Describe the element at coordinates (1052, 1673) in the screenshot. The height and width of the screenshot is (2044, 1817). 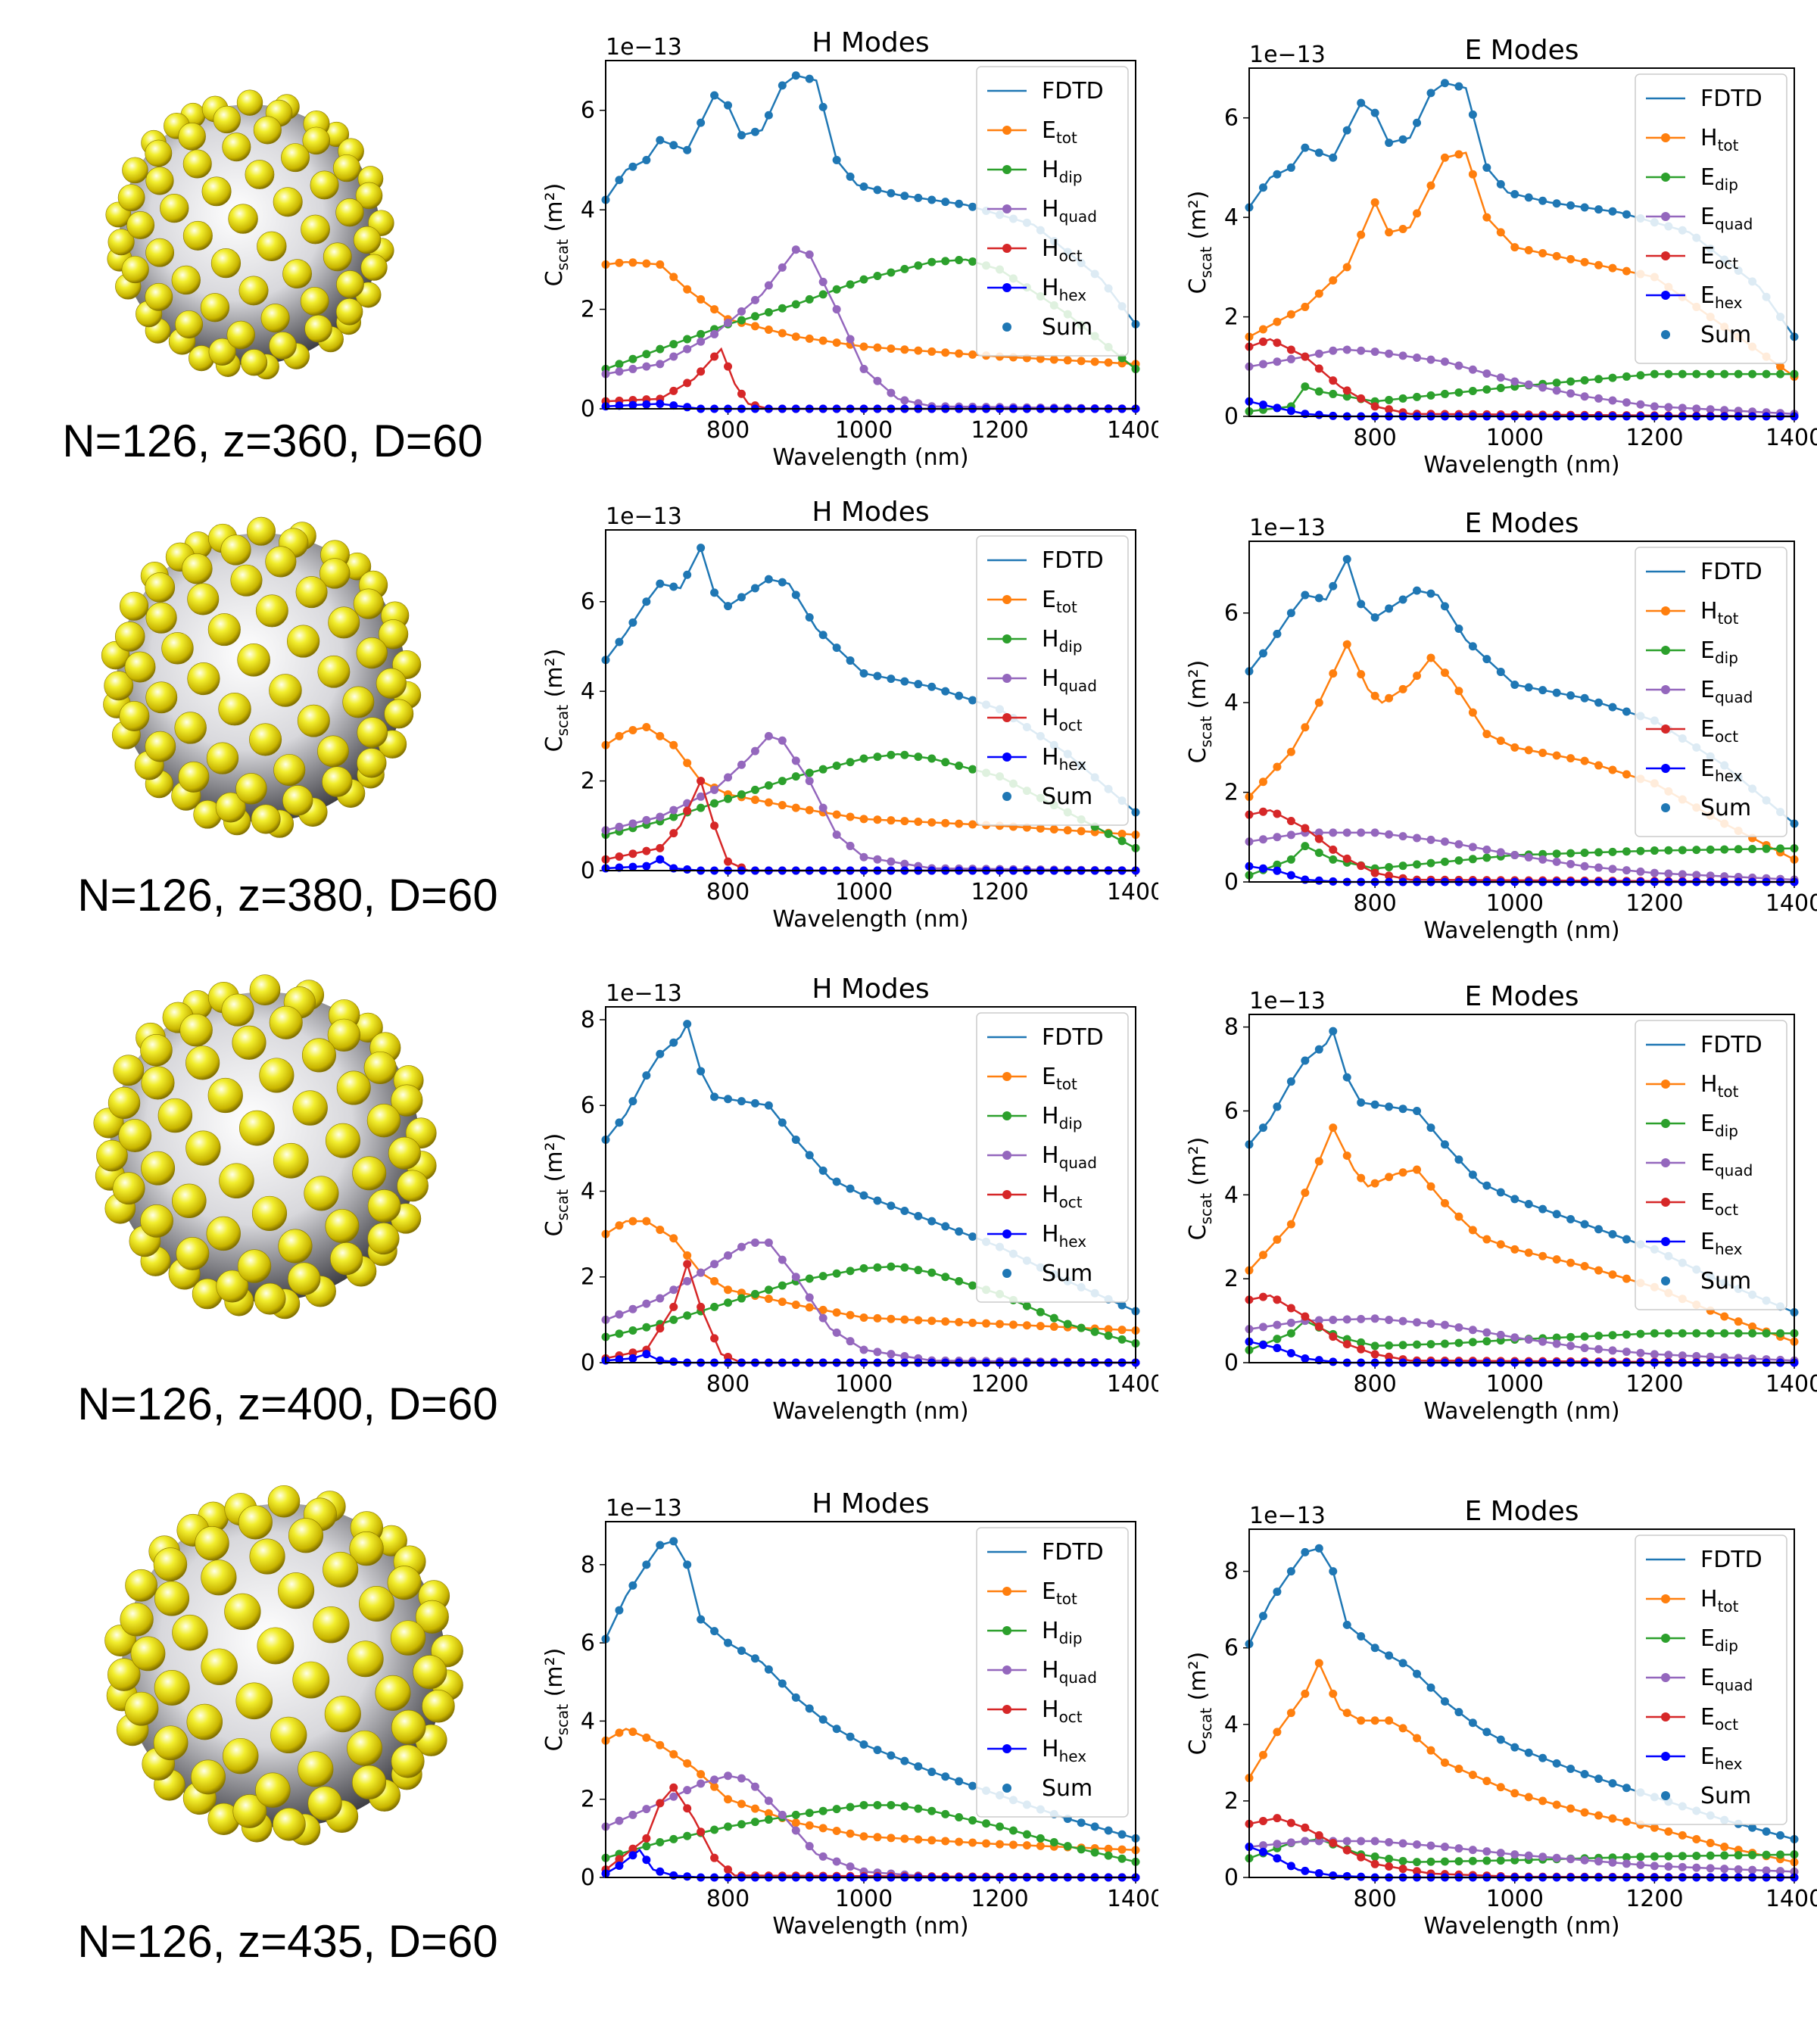
I see `legend-box` at that location.